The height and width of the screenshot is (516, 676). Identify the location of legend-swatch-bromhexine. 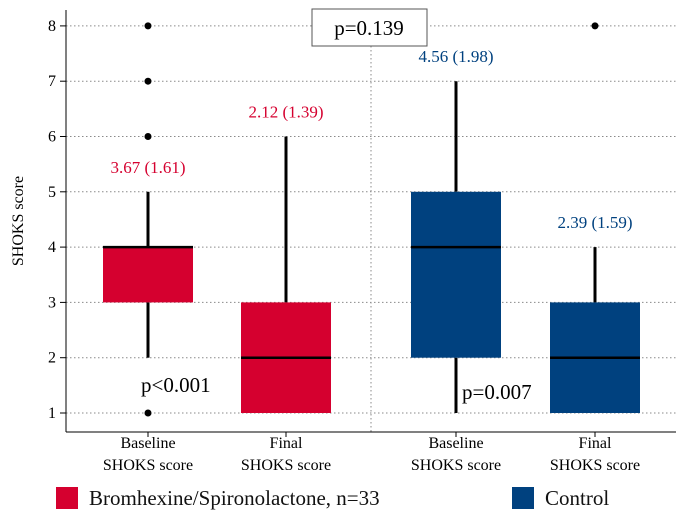
(67, 498).